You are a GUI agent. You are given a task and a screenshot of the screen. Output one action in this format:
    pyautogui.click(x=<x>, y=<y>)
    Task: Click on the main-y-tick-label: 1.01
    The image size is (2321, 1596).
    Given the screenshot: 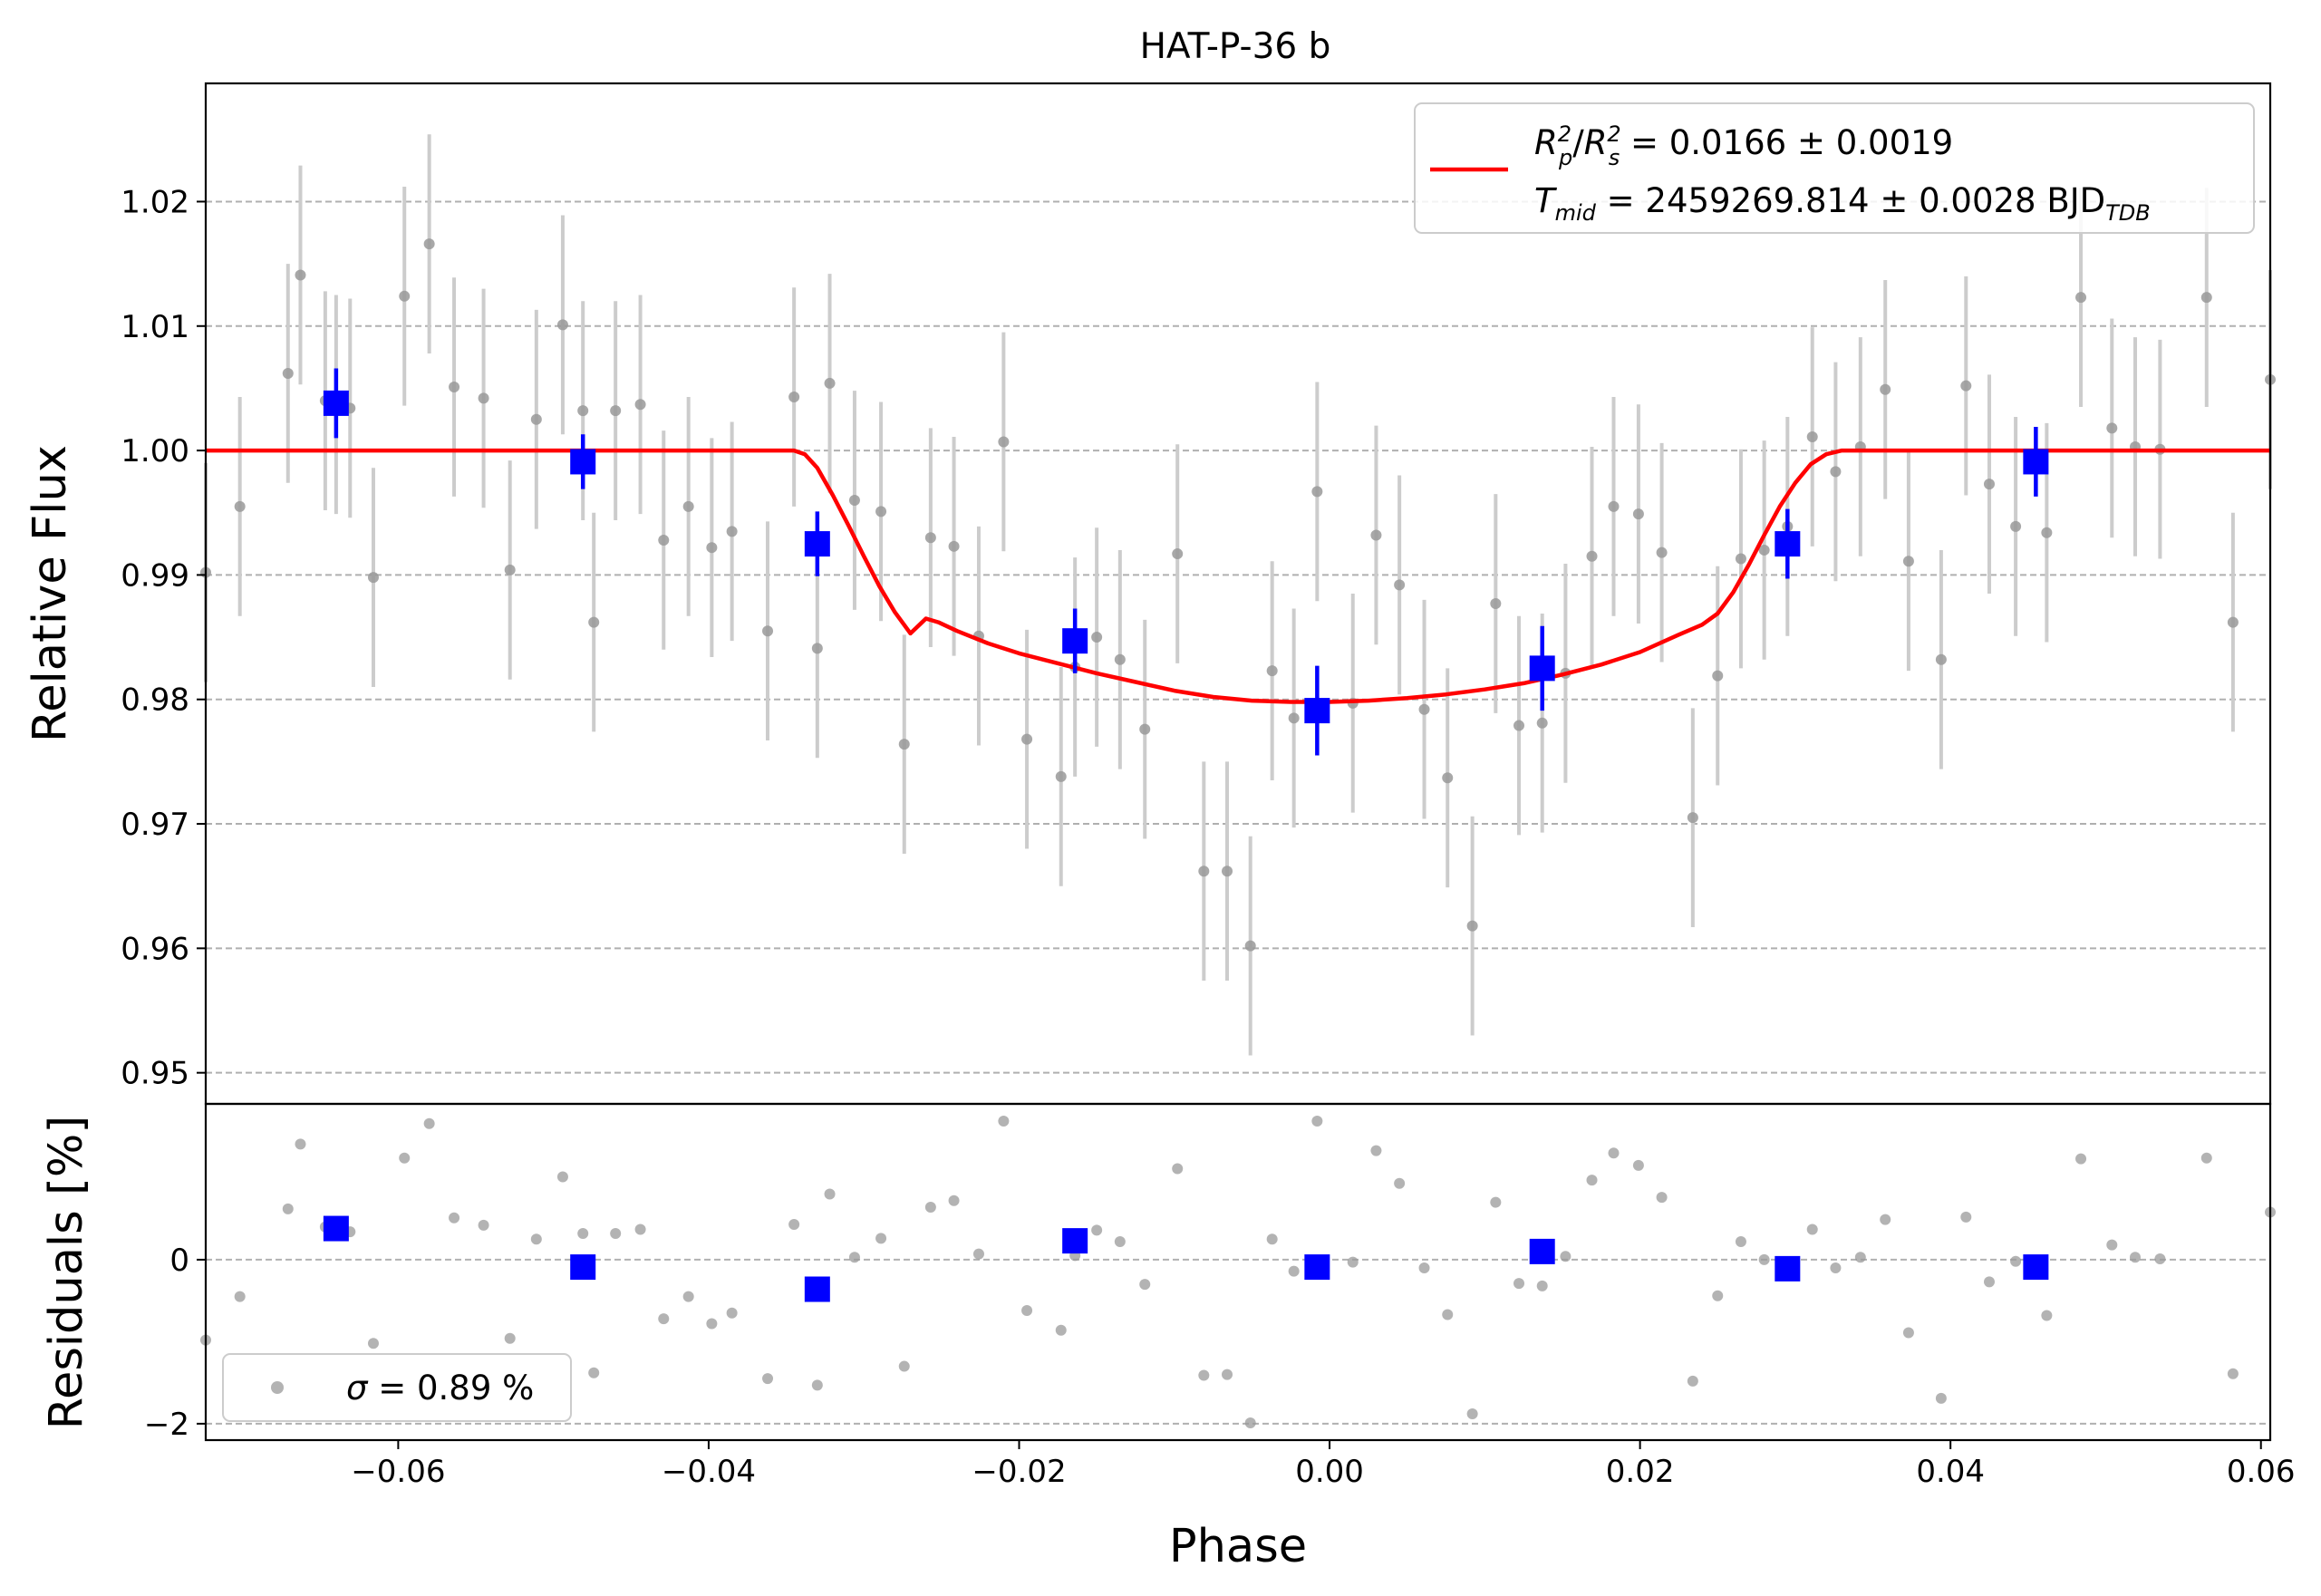 What is the action you would take?
    pyautogui.click(x=155, y=327)
    